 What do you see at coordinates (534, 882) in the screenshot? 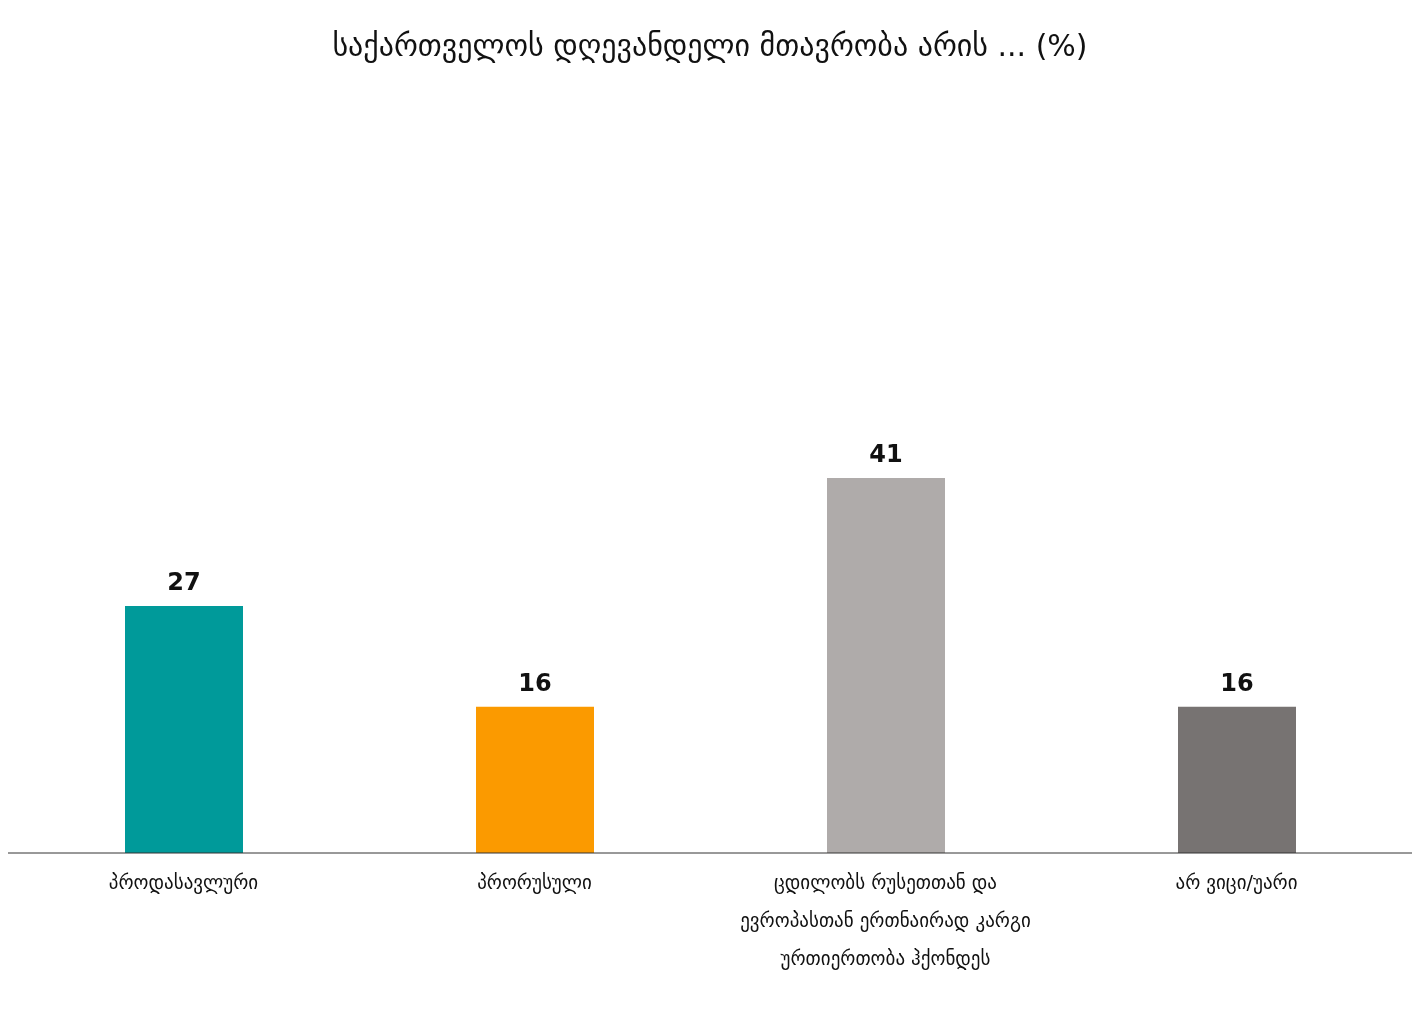
I see `x-tick-label: პრორუსული` at bounding box center [534, 882].